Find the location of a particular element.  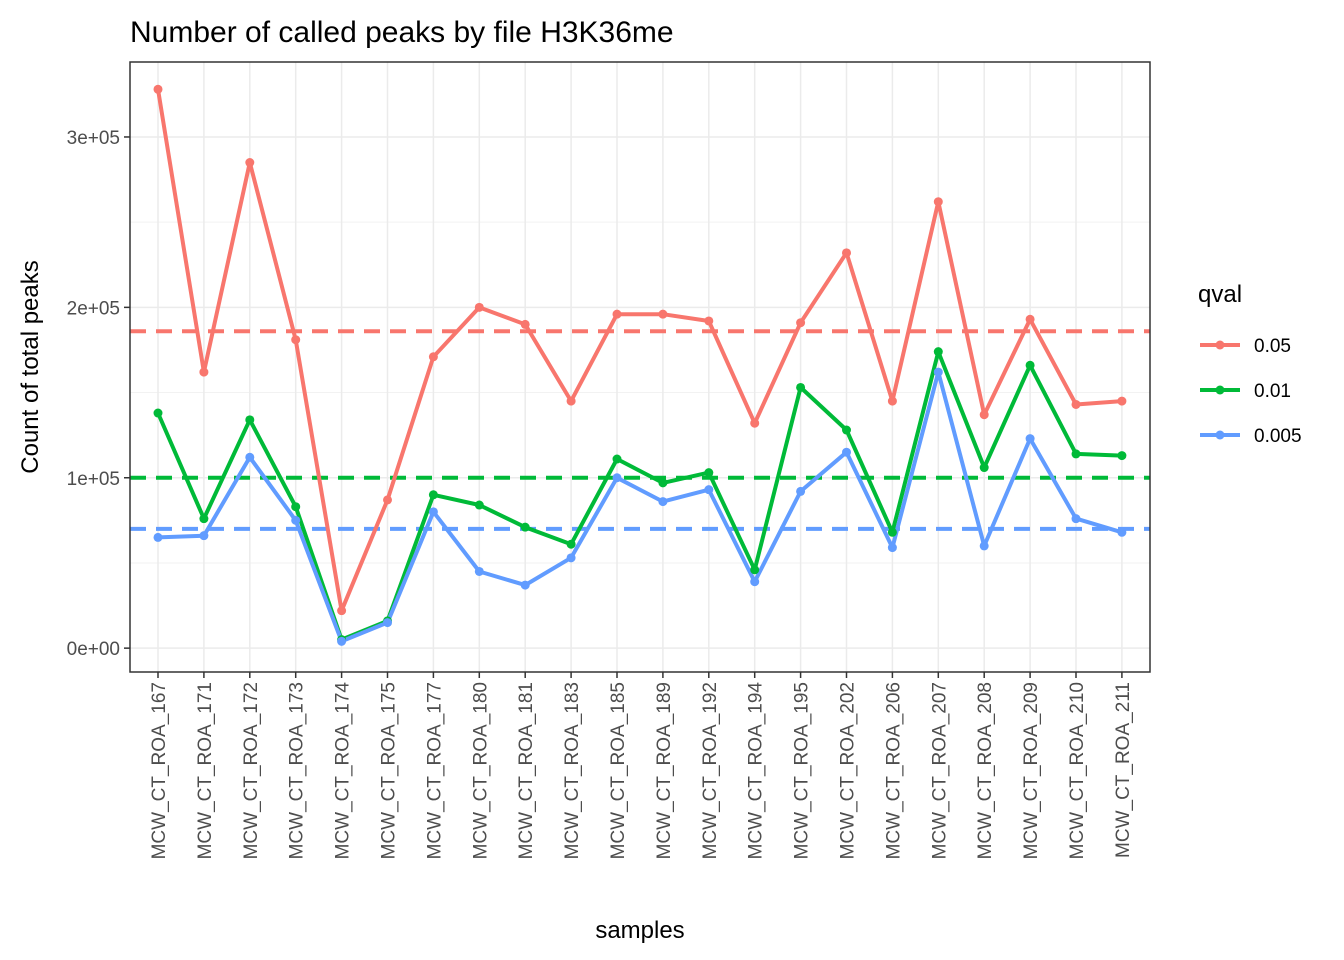

x-tick-label: MCW_CT_ROA_181 is located at coordinates (526, 770).